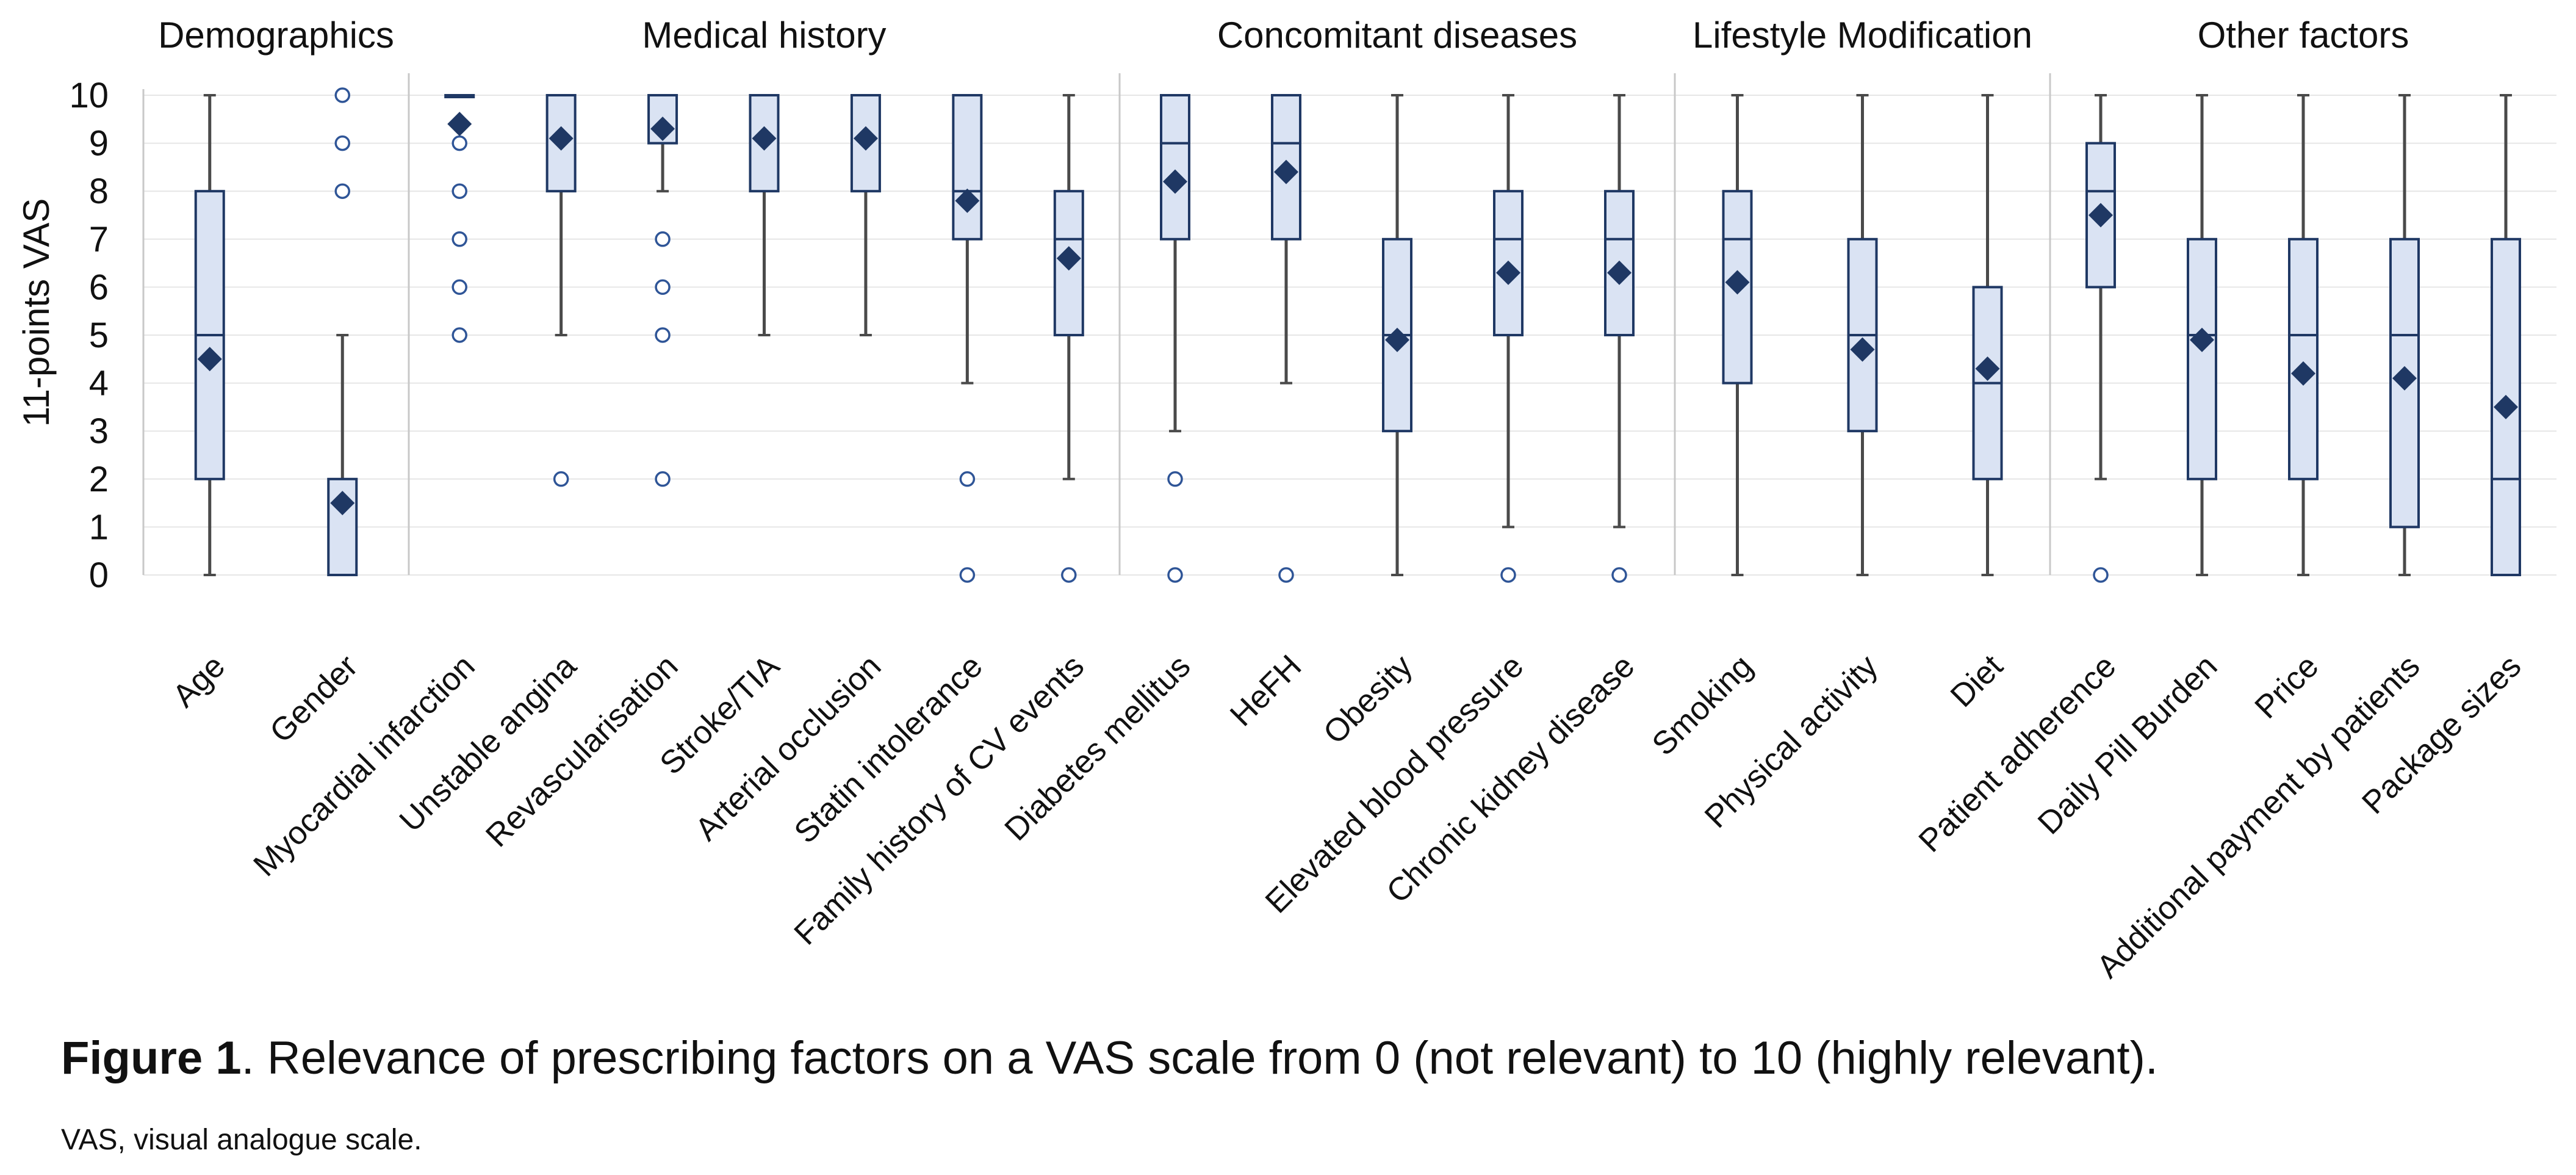 Image resolution: width=2576 pixels, height=1175 pixels. Describe the element at coordinates (276, 35) in the screenshot. I see `group-title: Demographics` at that location.